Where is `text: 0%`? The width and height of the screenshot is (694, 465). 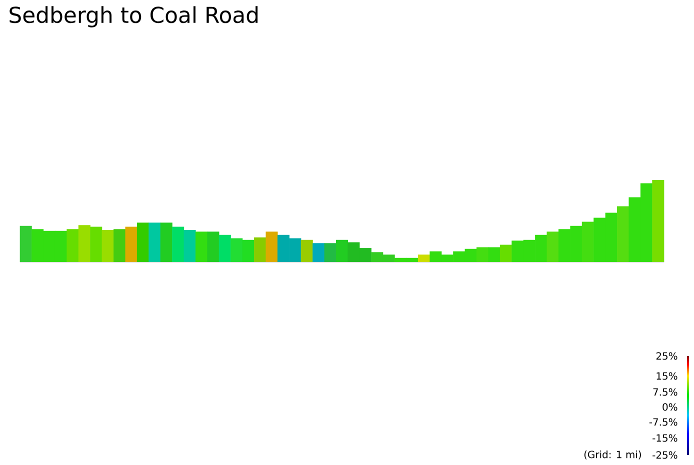 text: 0% is located at coordinates (670, 407).